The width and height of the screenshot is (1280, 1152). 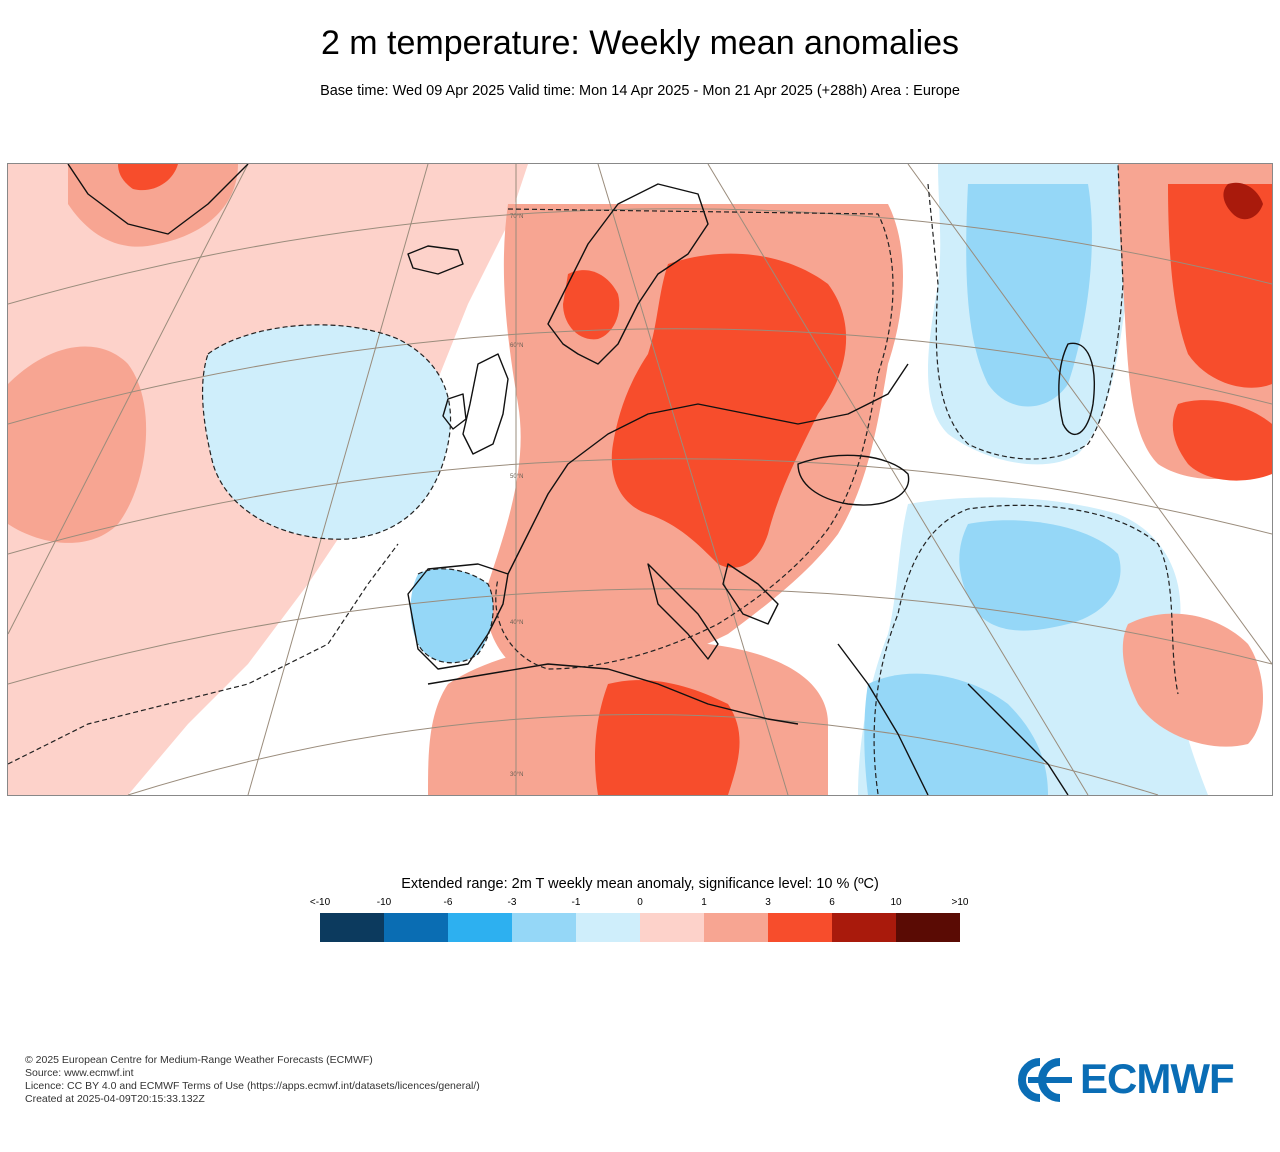 What do you see at coordinates (516, 346) in the screenshot?
I see `lat-label-60n: 60°N` at bounding box center [516, 346].